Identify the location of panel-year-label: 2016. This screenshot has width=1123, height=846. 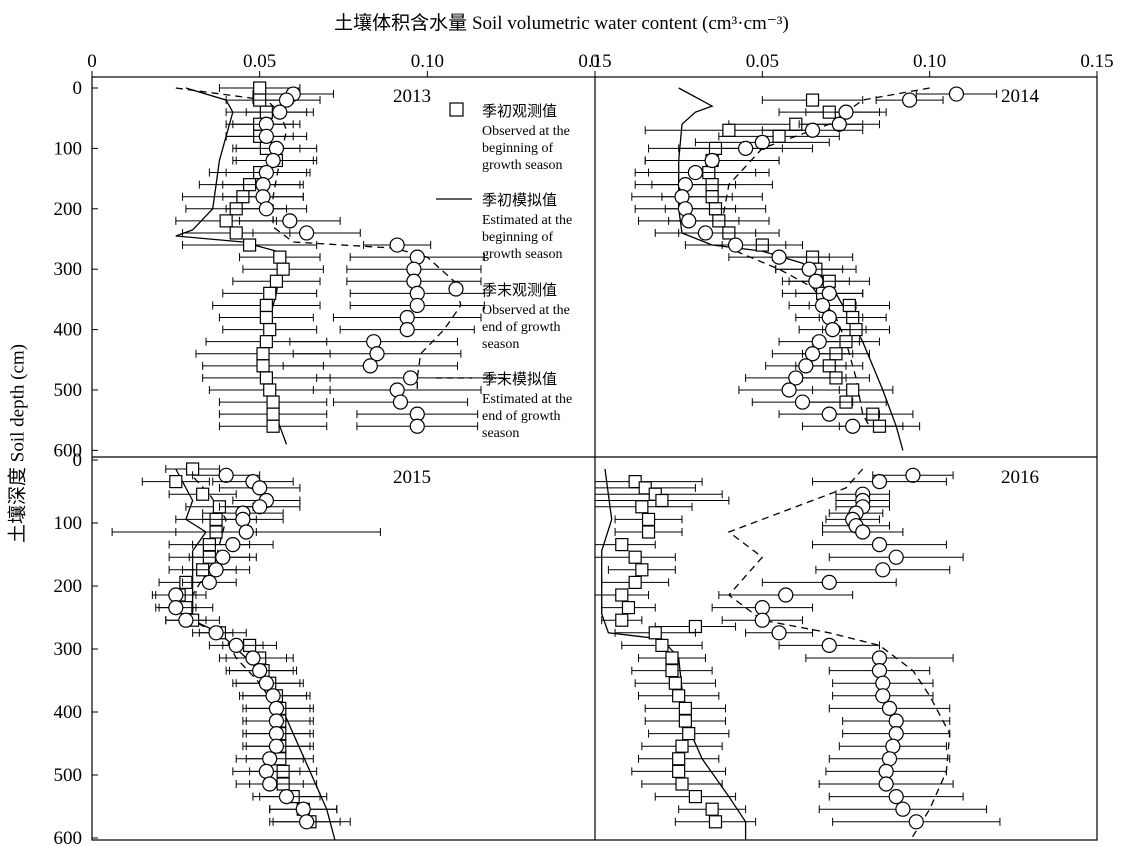
(1020, 477).